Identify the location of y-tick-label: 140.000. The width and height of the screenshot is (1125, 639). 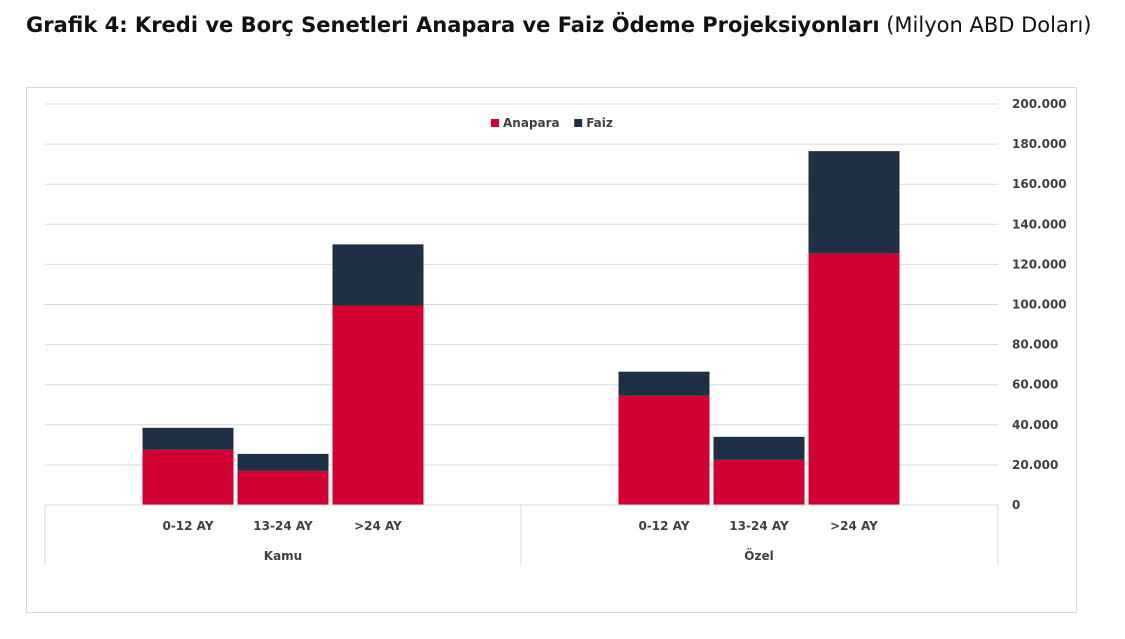
(1039, 224).